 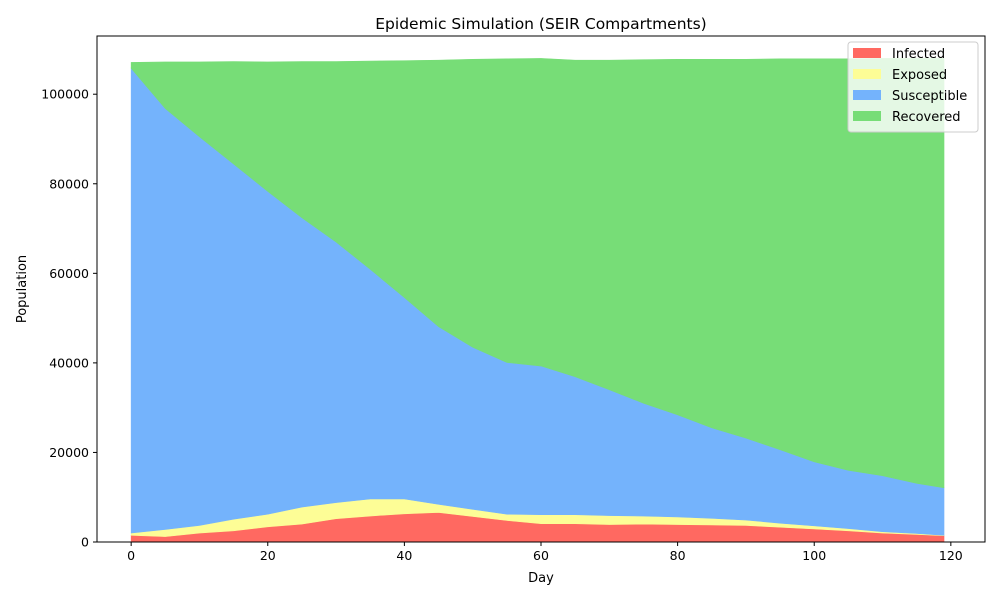 I want to click on x-axis-label: Day, so click(x=541, y=578).